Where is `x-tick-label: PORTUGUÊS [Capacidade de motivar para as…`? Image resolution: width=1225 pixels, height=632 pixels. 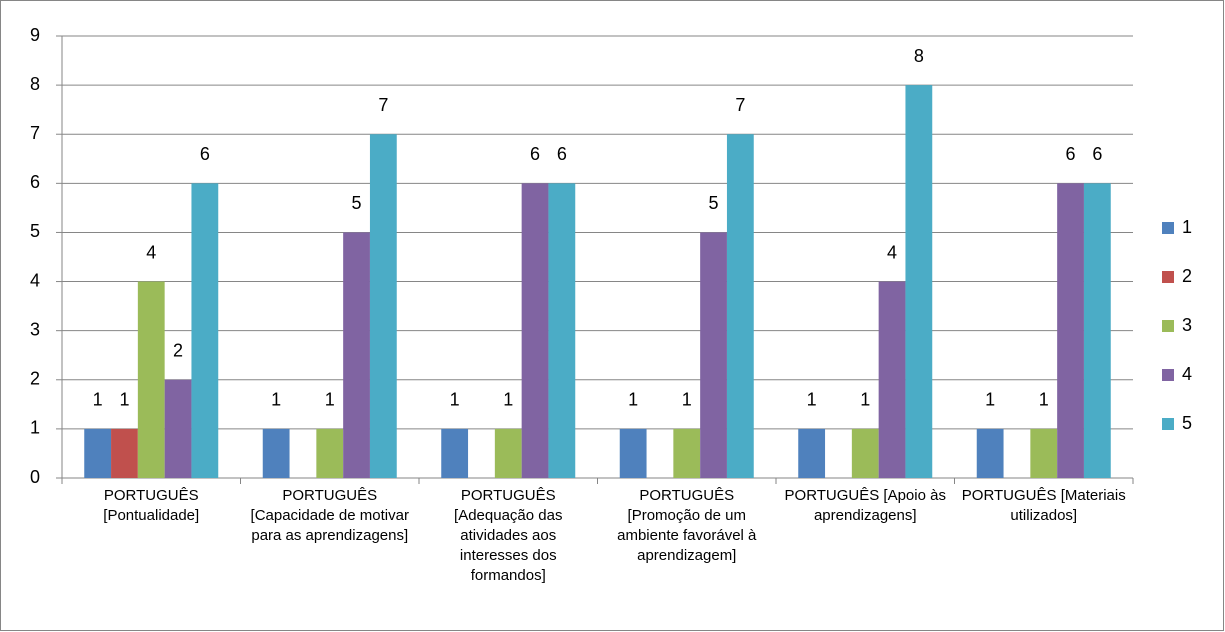
x-tick-label: PORTUGUÊS [Capacidade de motivar para as… is located at coordinates (329, 515).